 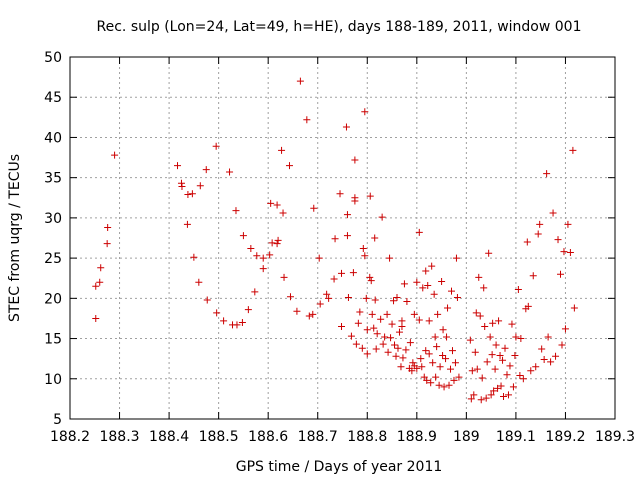 What do you see at coordinates (516, 437) in the screenshot?
I see `x-tick-label: 189.1` at bounding box center [516, 437].